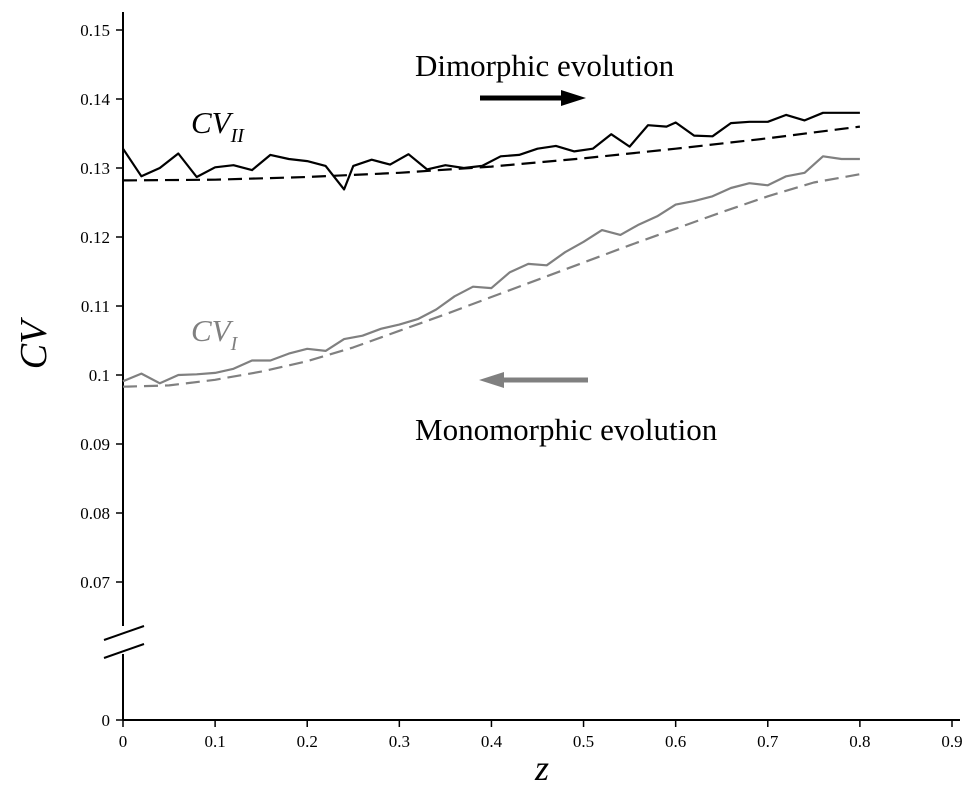 The image size is (970, 788). What do you see at coordinates (212, 330) in the screenshot?
I see `cv1-label-main: CV` at bounding box center [212, 330].